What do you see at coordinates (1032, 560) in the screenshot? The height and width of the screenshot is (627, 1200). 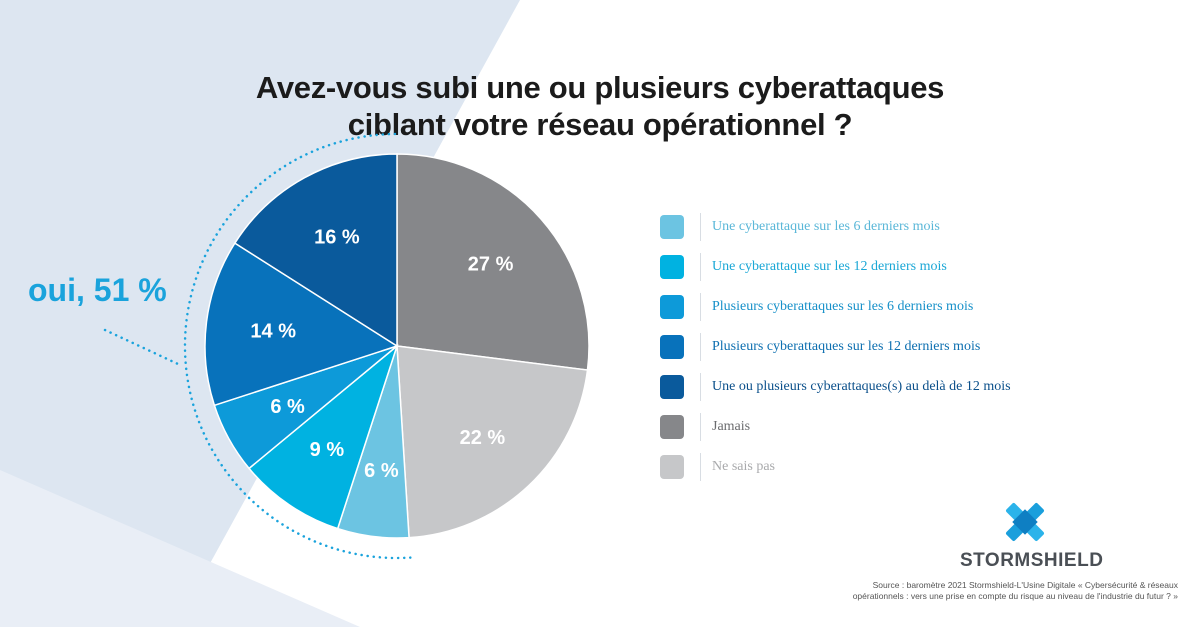 I see `brand-name: STORMSHIELD` at bounding box center [1032, 560].